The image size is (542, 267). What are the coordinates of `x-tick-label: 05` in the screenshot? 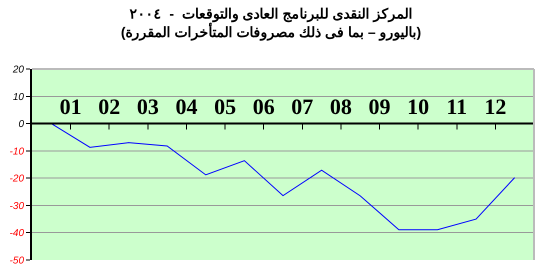 It's located at (225, 106).